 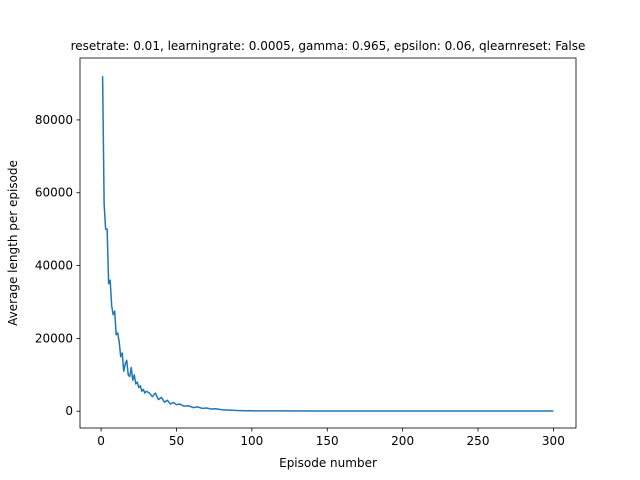 I want to click on y-axis-ticks: 0 20000 40000 60000 80000, so click(x=57, y=265).